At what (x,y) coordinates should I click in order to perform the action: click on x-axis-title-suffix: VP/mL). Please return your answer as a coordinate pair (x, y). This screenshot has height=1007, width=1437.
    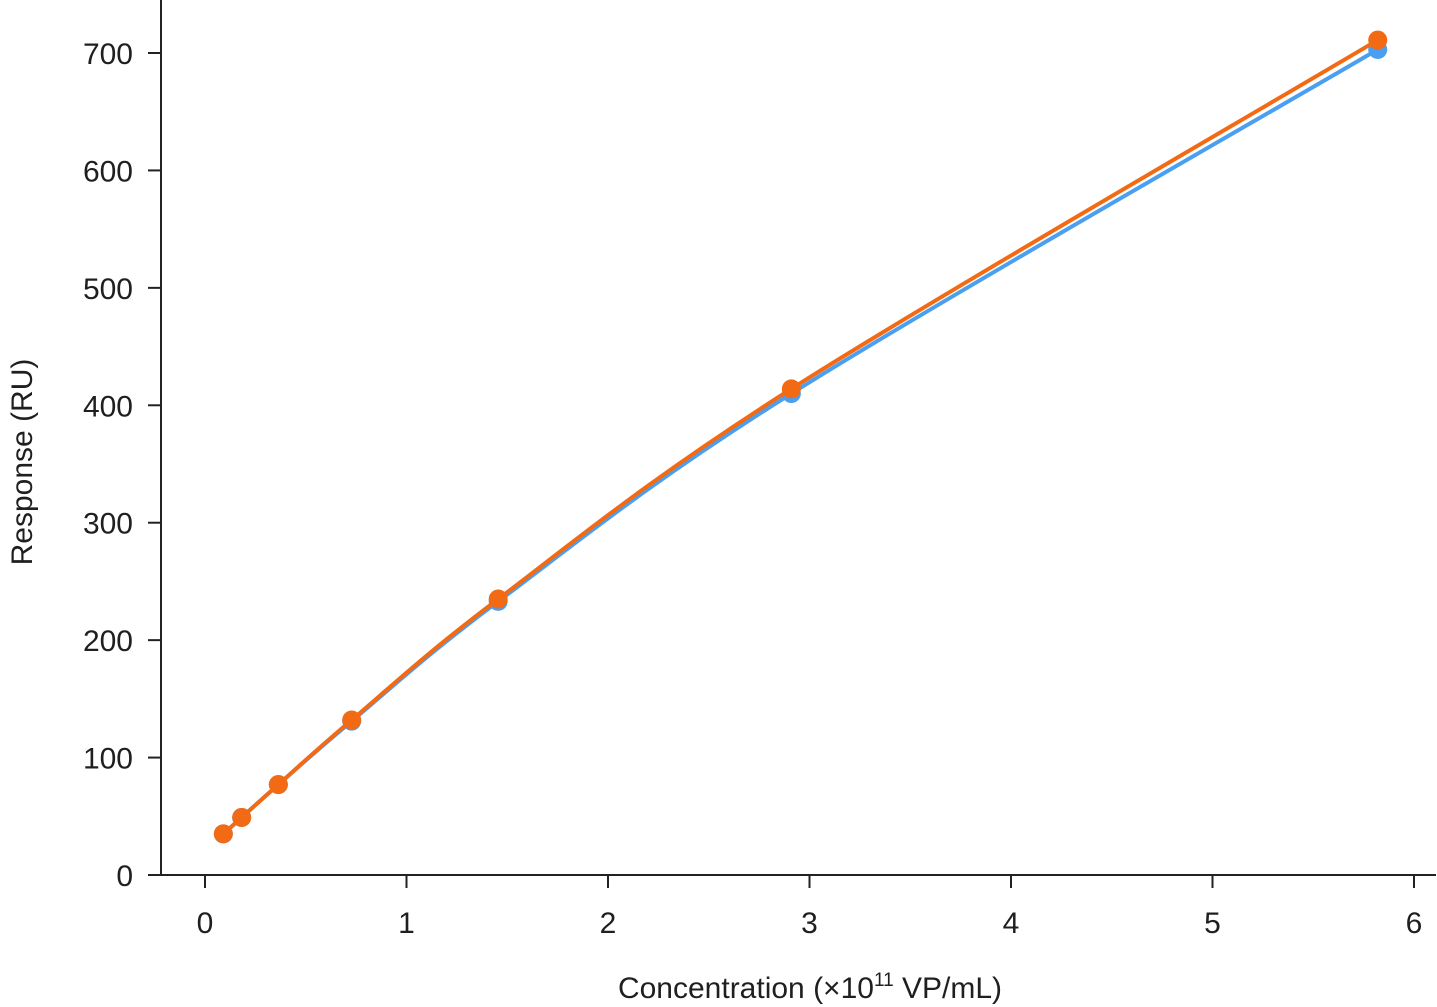
    Looking at the image, I should click on (948, 988).